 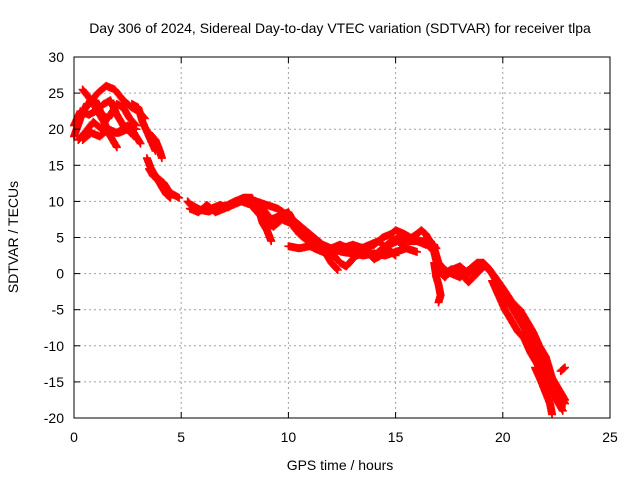 I want to click on x-tick-label: 0, so click(x=74, y=437).